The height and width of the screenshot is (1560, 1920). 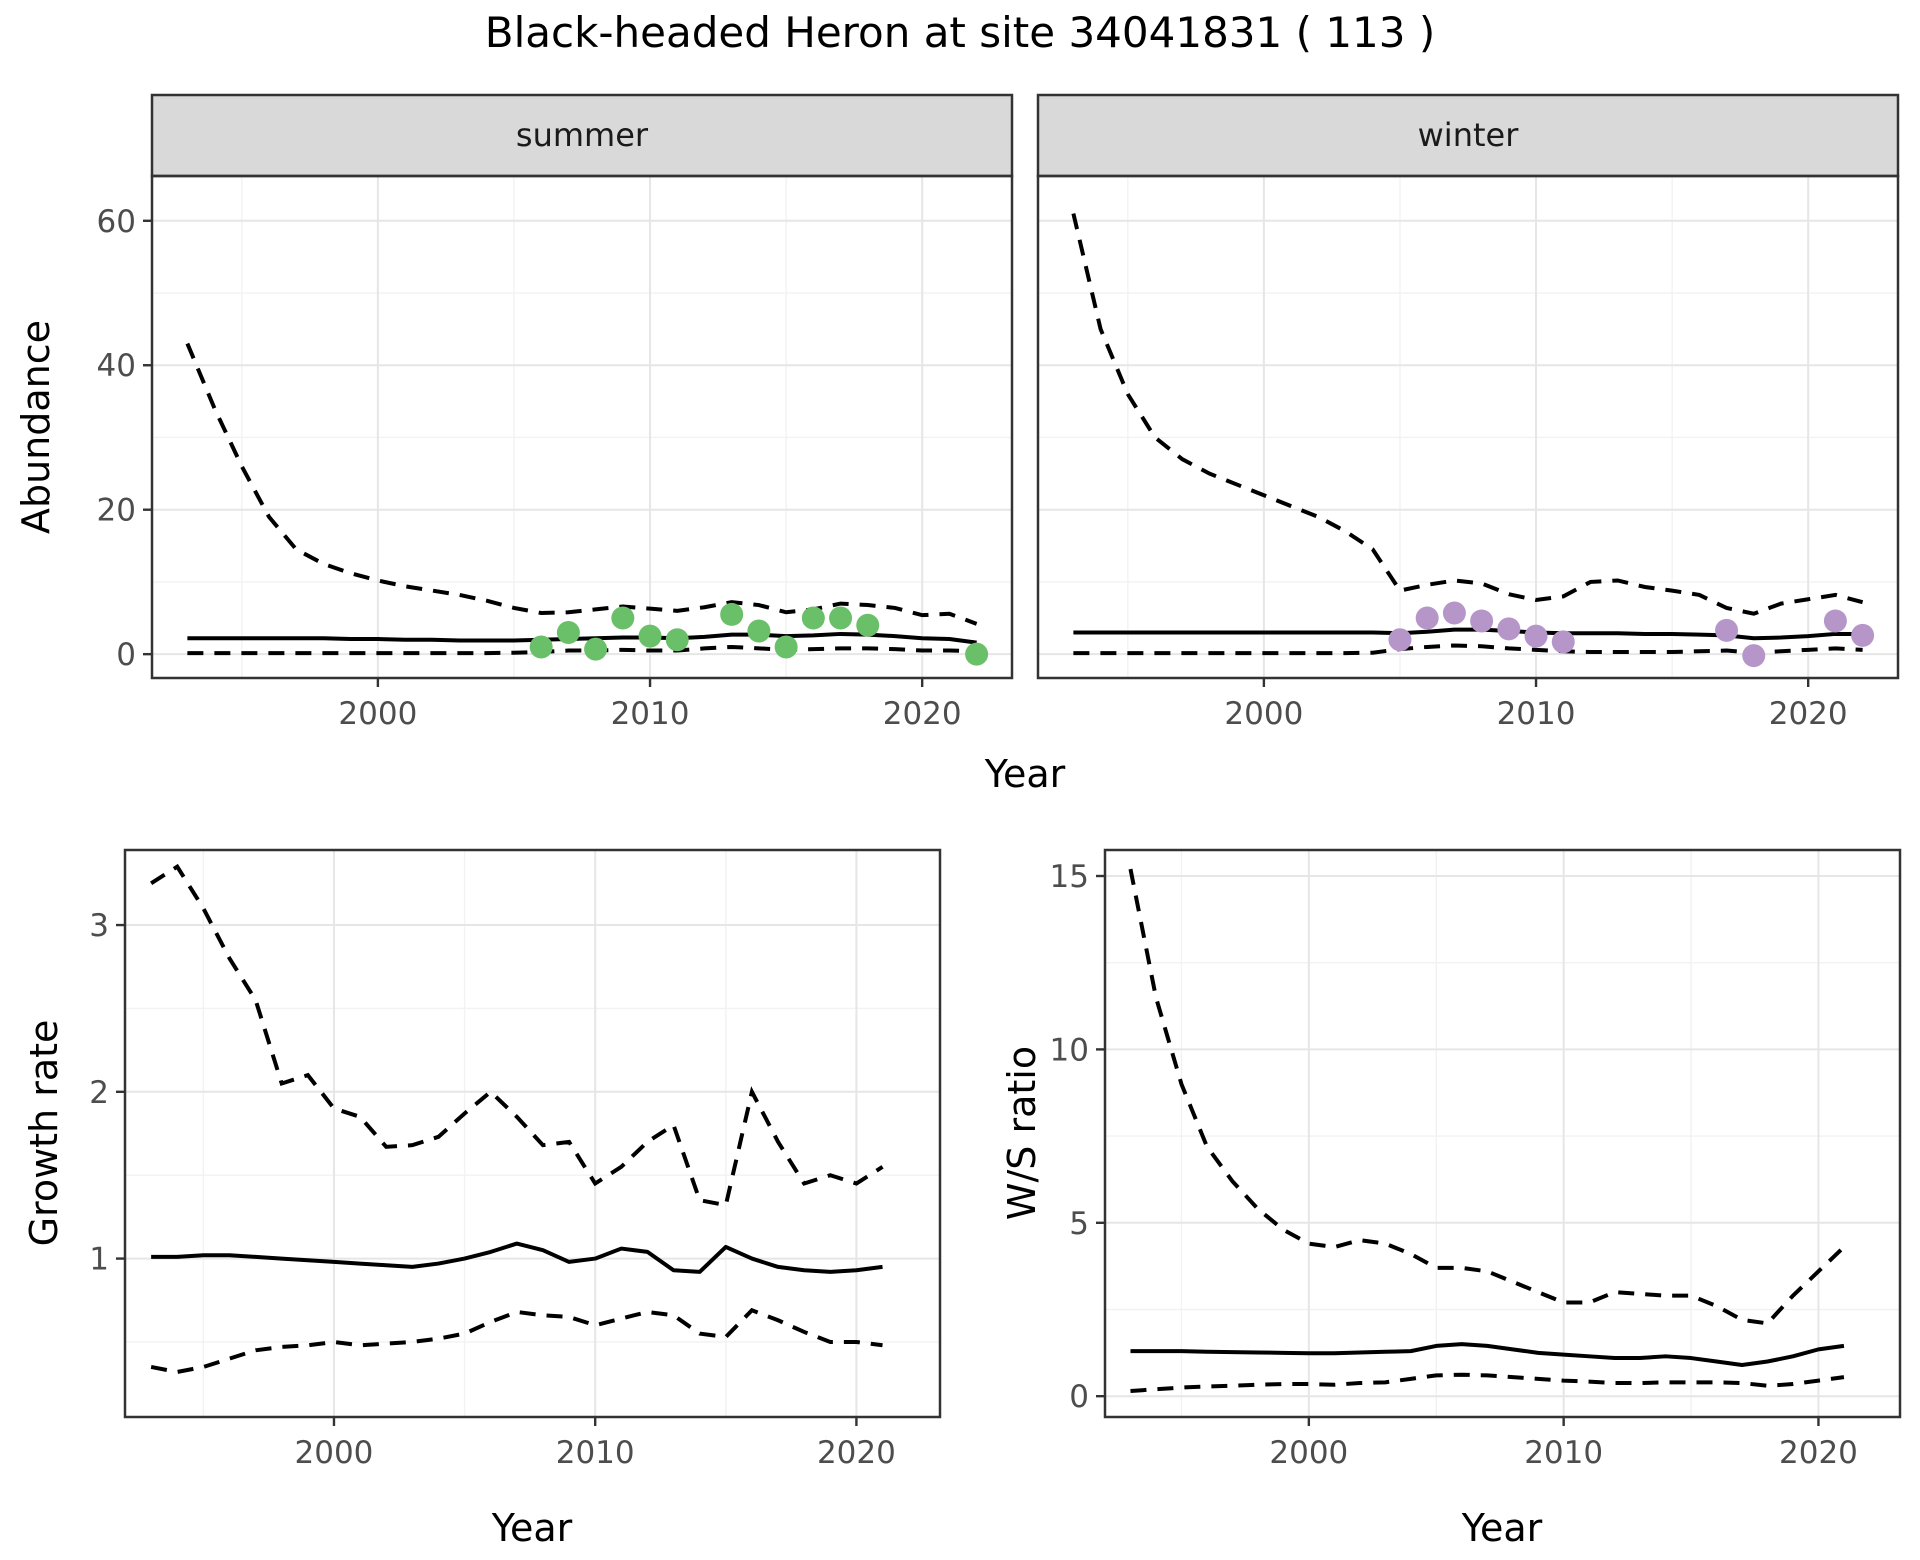 What do you see at coordinates (1069, 877) in the screenshot?
I see `y-tick-label: 15` at bounding box center [1069, 877].